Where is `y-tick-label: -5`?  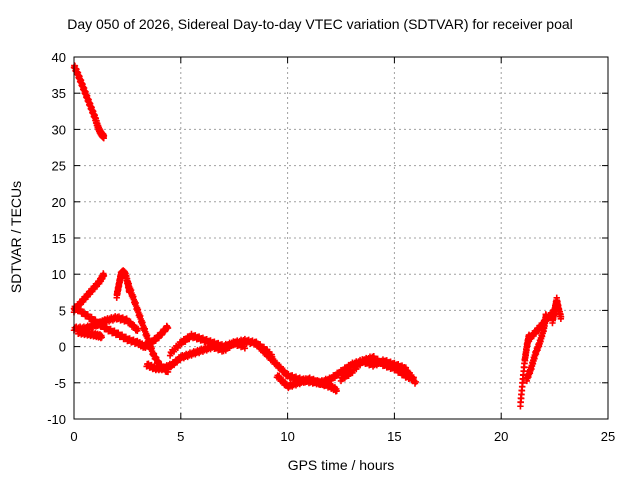 y-tick-label: -5 is located at coordinates (60, 383).